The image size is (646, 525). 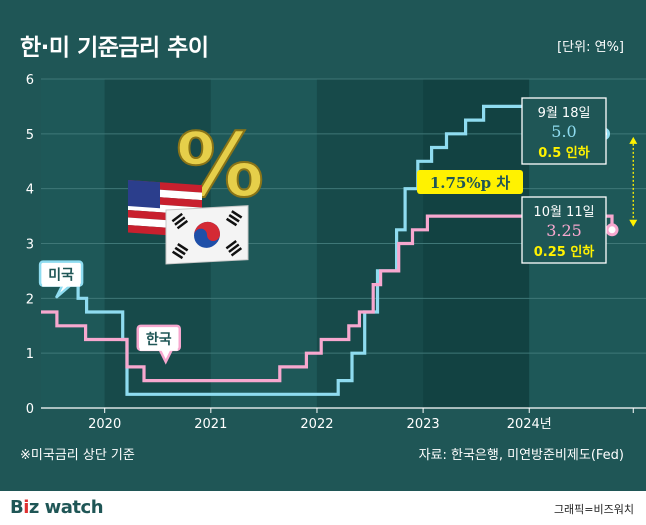 I want to click on graphic-credit: 그래픽=비즈워치, so click(x=593, y=509).